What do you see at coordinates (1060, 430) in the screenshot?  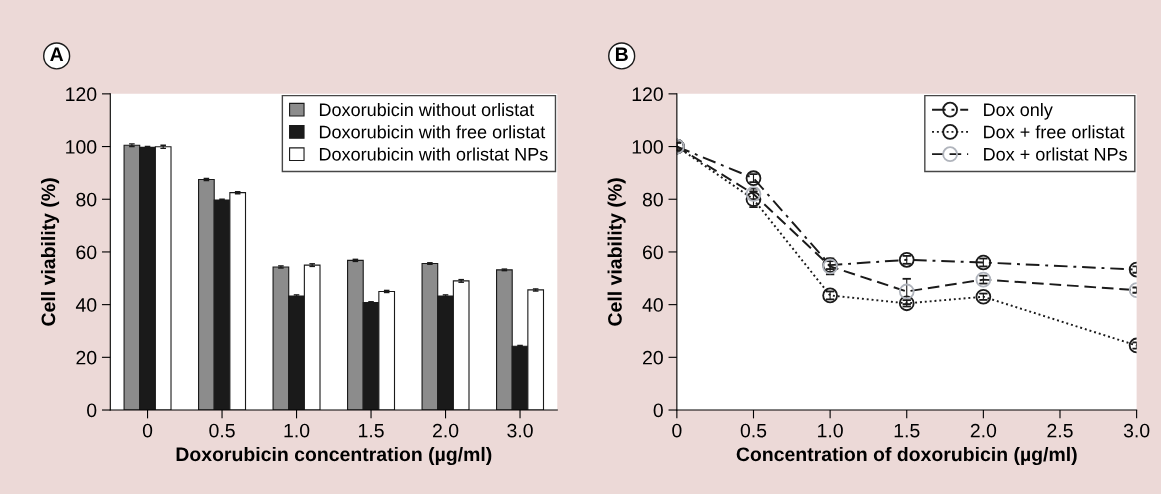 I see `x-tick-label: 2.5` at bounding box center [1060, 430].